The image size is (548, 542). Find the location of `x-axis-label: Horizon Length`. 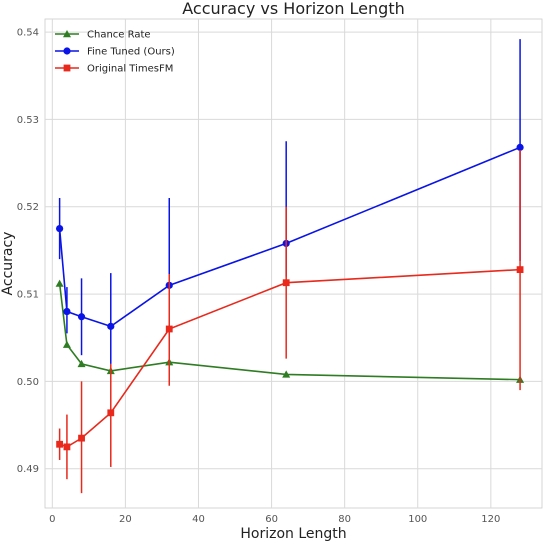

x-axis-label: Horizon Length is located at coordinates (293, 534).